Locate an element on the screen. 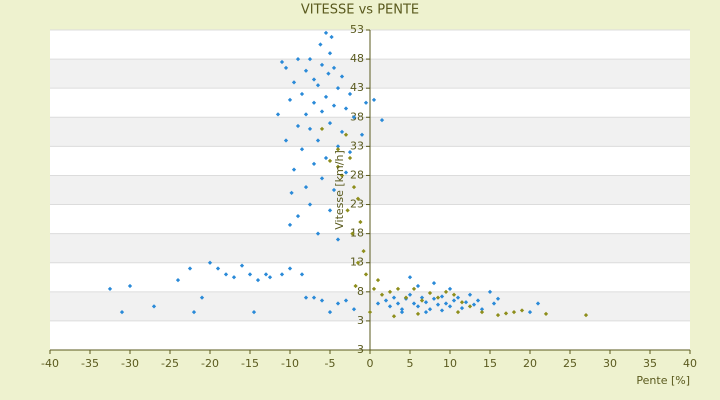 This screenshot has height=400, width=720. x-tick-label: -20 is located at coordinates (210, 363).